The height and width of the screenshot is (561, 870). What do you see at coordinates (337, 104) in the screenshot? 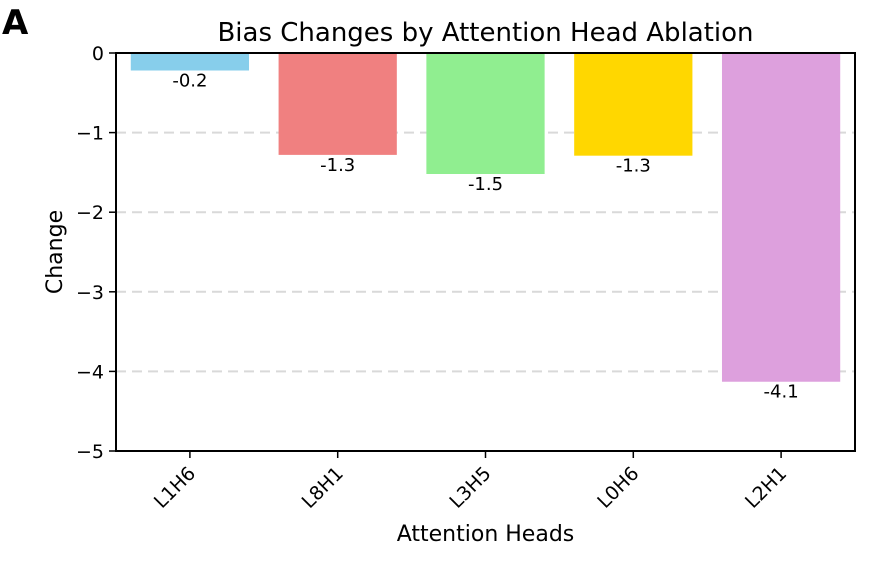
I see `bar-l8h1` at bounding box center [337, 104].